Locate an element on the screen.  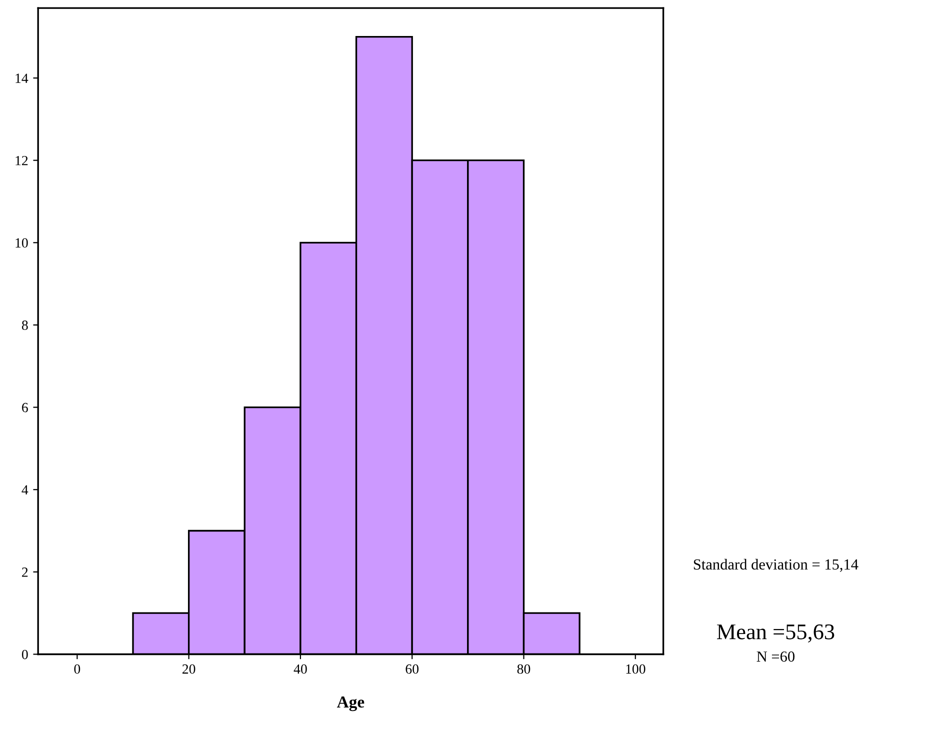
text: Standard deviation = 15,14 is located at coordinates (776, 565).